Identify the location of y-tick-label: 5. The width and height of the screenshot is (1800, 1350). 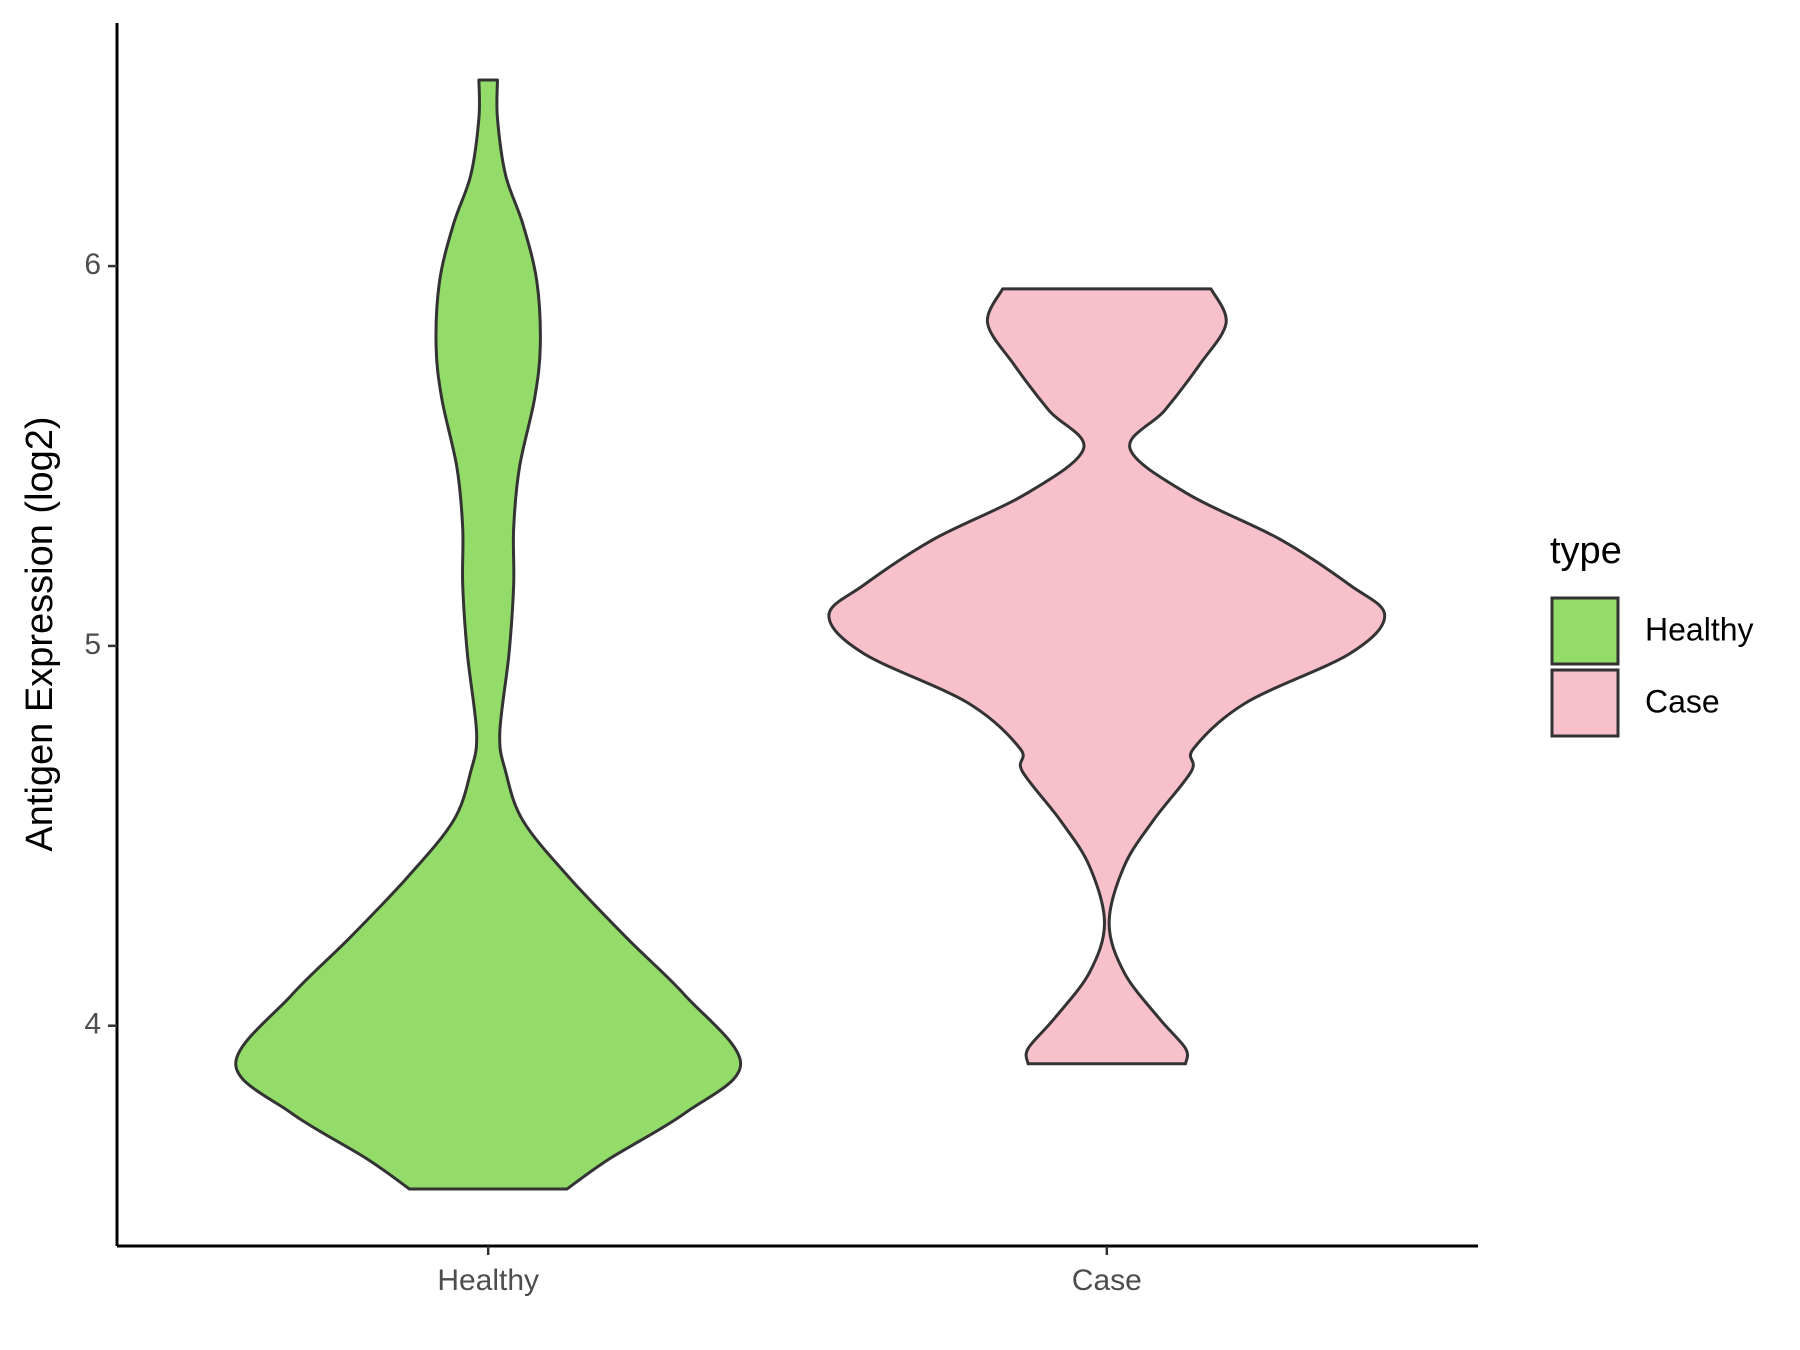
(92, 644).